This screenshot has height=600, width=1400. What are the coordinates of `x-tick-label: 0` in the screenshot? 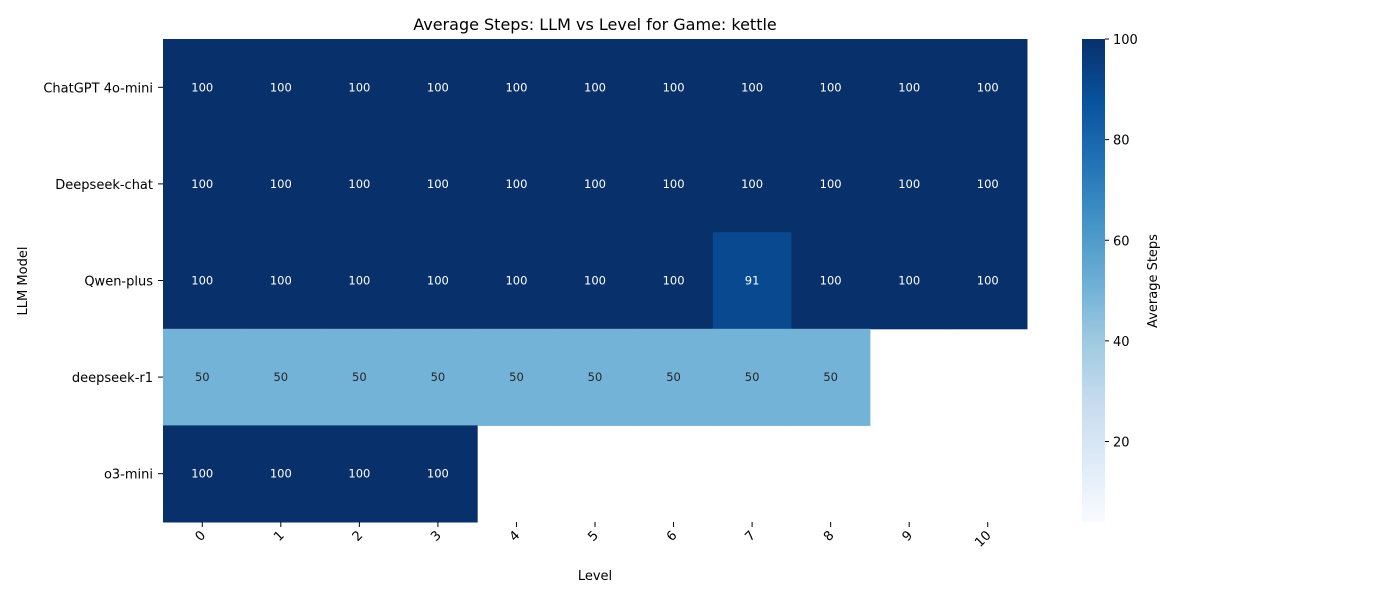 It's located at (201, 536).